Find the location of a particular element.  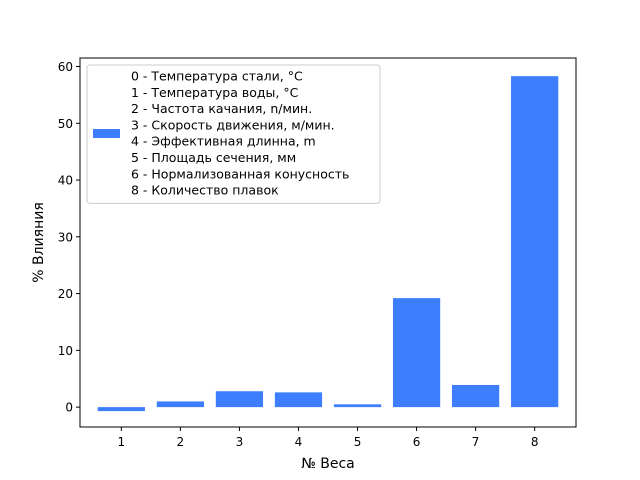

y-tick-label: 20 is located at coordinates (65, 294).